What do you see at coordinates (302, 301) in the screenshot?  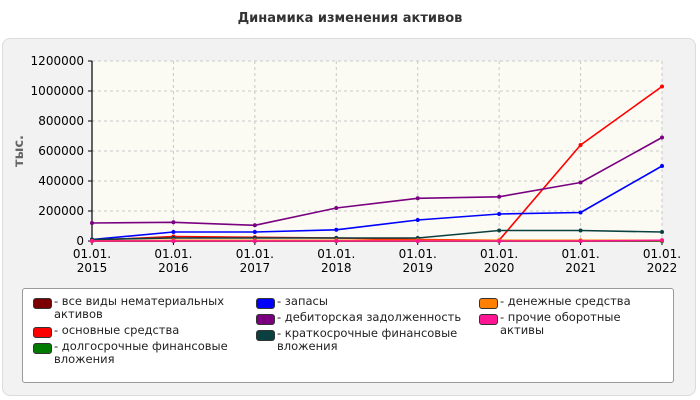 I see `legend-label: - запасы` at bounding box center [302, 301].